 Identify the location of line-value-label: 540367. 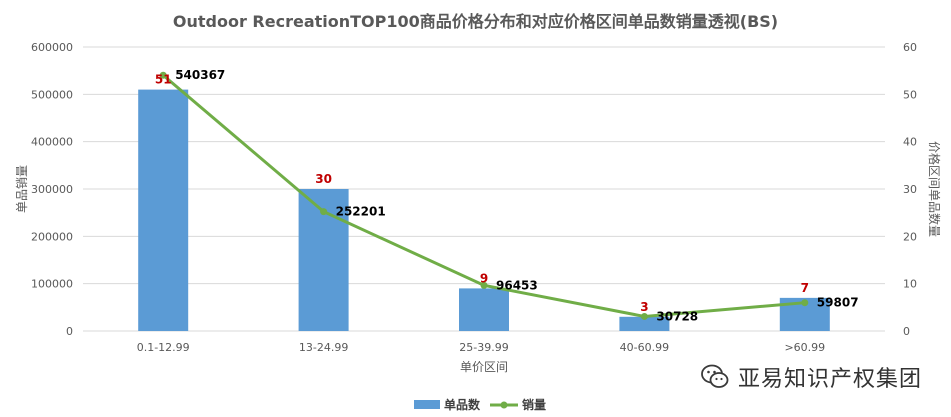
(200, 75).